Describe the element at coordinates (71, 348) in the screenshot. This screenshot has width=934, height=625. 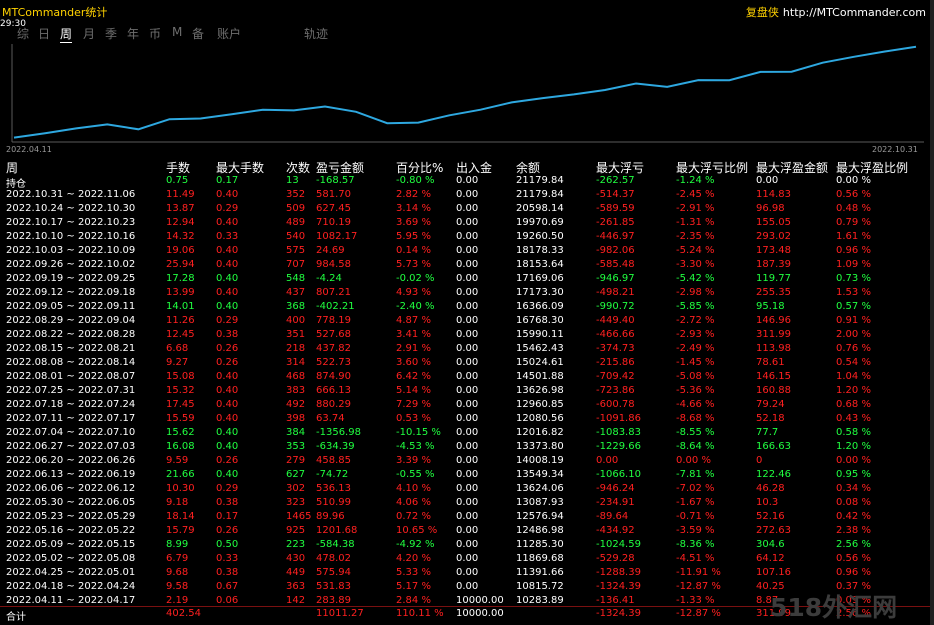
I see `cell-period: 2022.08.15 ~ 2022.08.21` at that location.